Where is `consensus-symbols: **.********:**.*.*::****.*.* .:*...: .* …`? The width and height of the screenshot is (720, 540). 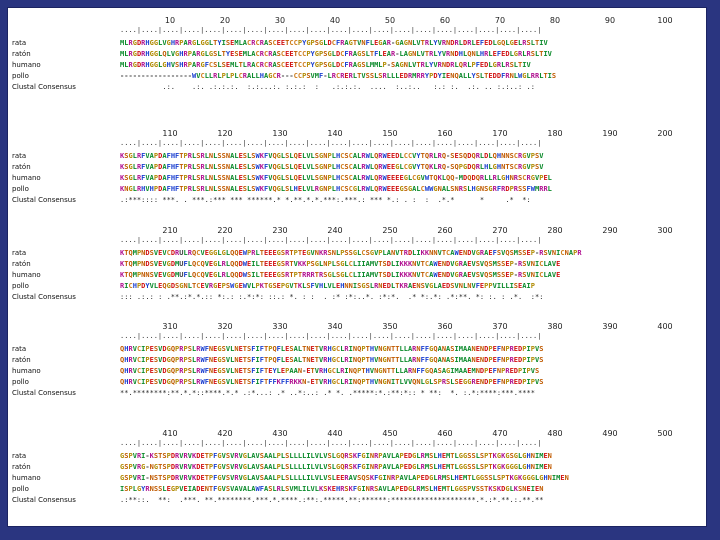
consensus-symbols: **.********:**.*.*::****.*.* .:*...: .* … is located at coordinates (327, 393).